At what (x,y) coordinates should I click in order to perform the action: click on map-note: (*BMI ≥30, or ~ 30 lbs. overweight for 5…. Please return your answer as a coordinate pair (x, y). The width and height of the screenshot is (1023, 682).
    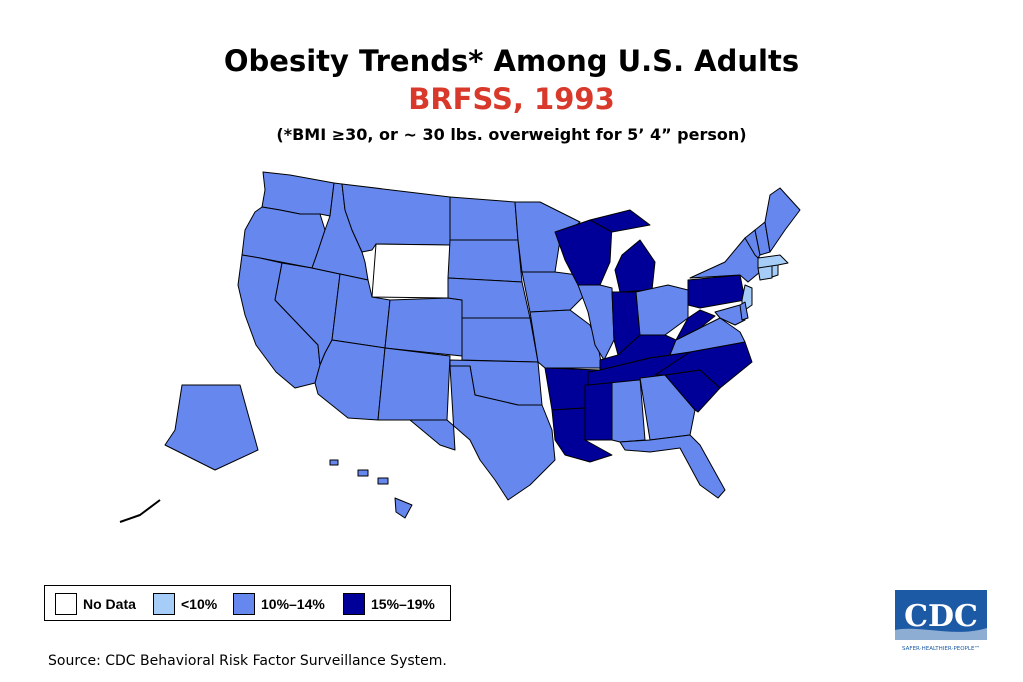
    Looking at the image, I should click on (511, 134).